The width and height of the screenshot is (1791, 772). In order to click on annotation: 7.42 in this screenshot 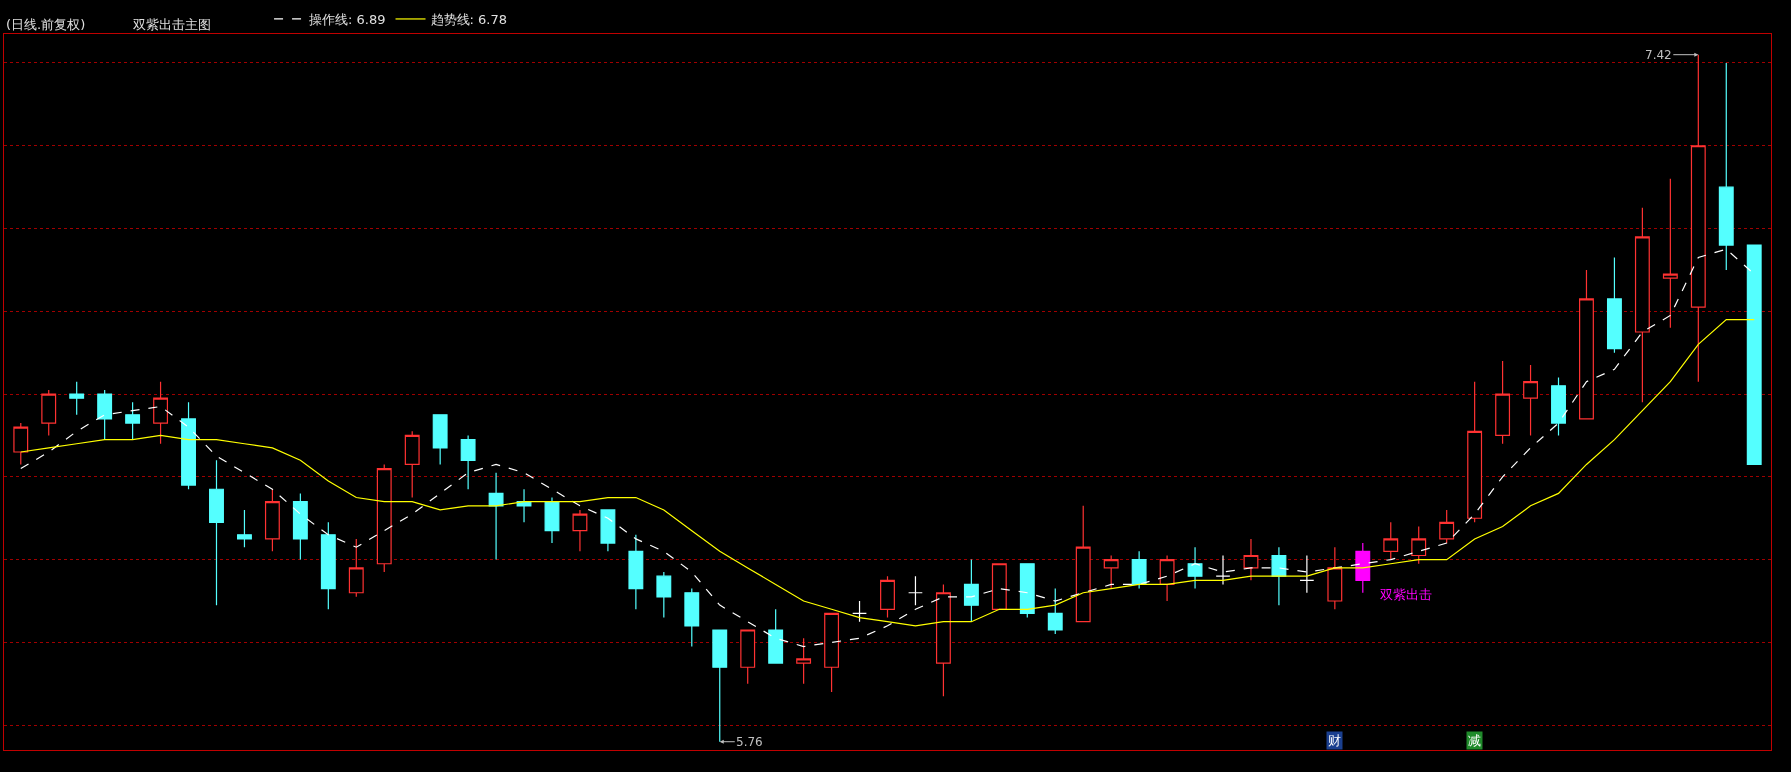, I will do `click(1658, 55)`.